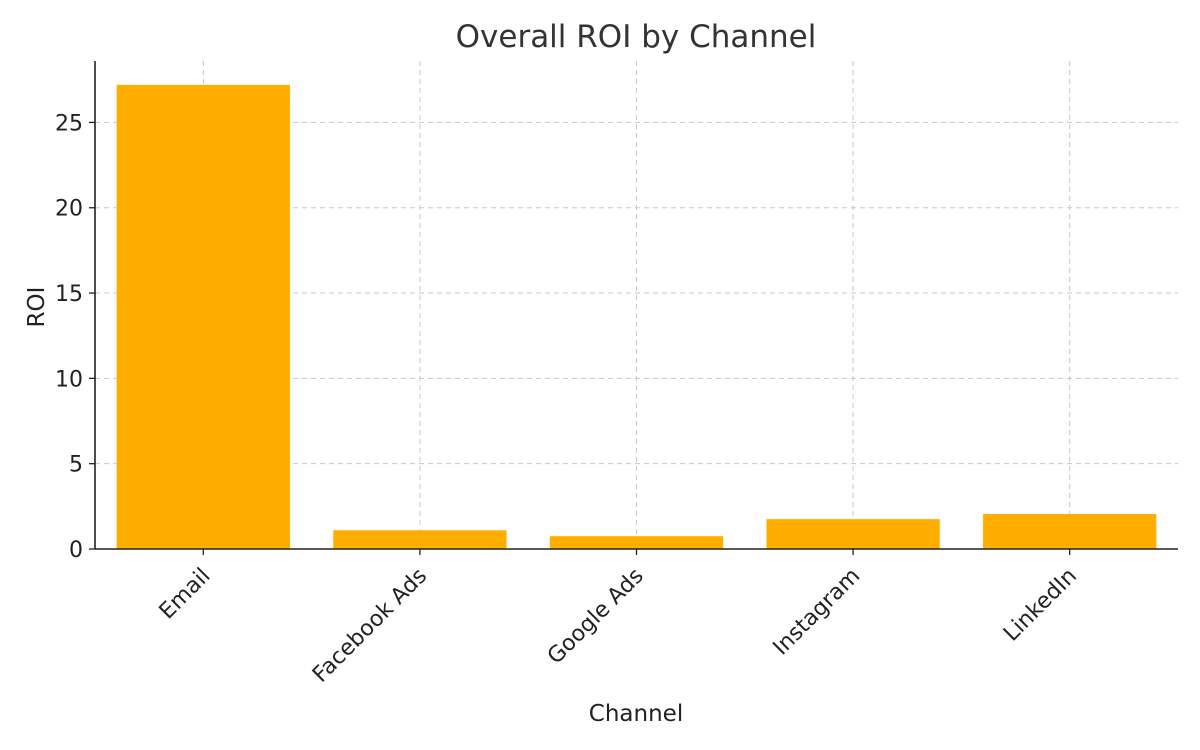  I want to click on y-tick-label: 0, so click(76, 550).